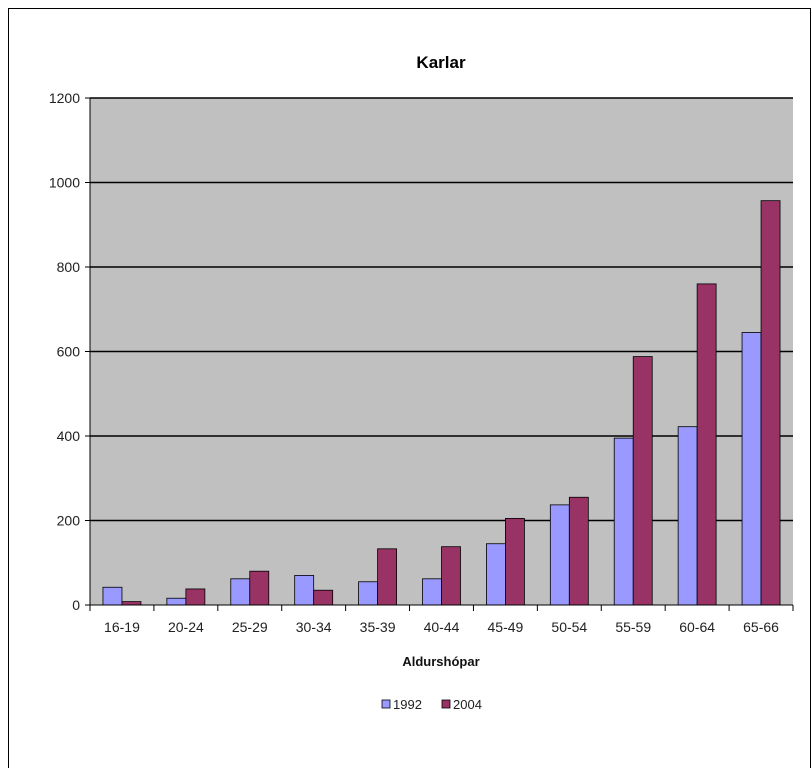  What do you see at coordinates (761, 627) in the screenshot?
I see `x-tick-label: 65-66` at bounding box center [761, 627].